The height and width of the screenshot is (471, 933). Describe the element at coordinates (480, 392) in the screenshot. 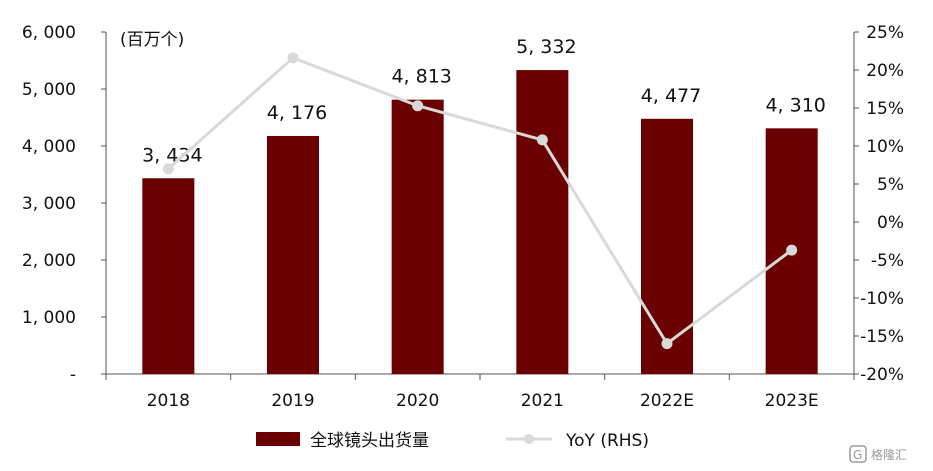

I see `x-axis-ticks: 2018 2019 2020 2021 2022E 2023E` at that location.